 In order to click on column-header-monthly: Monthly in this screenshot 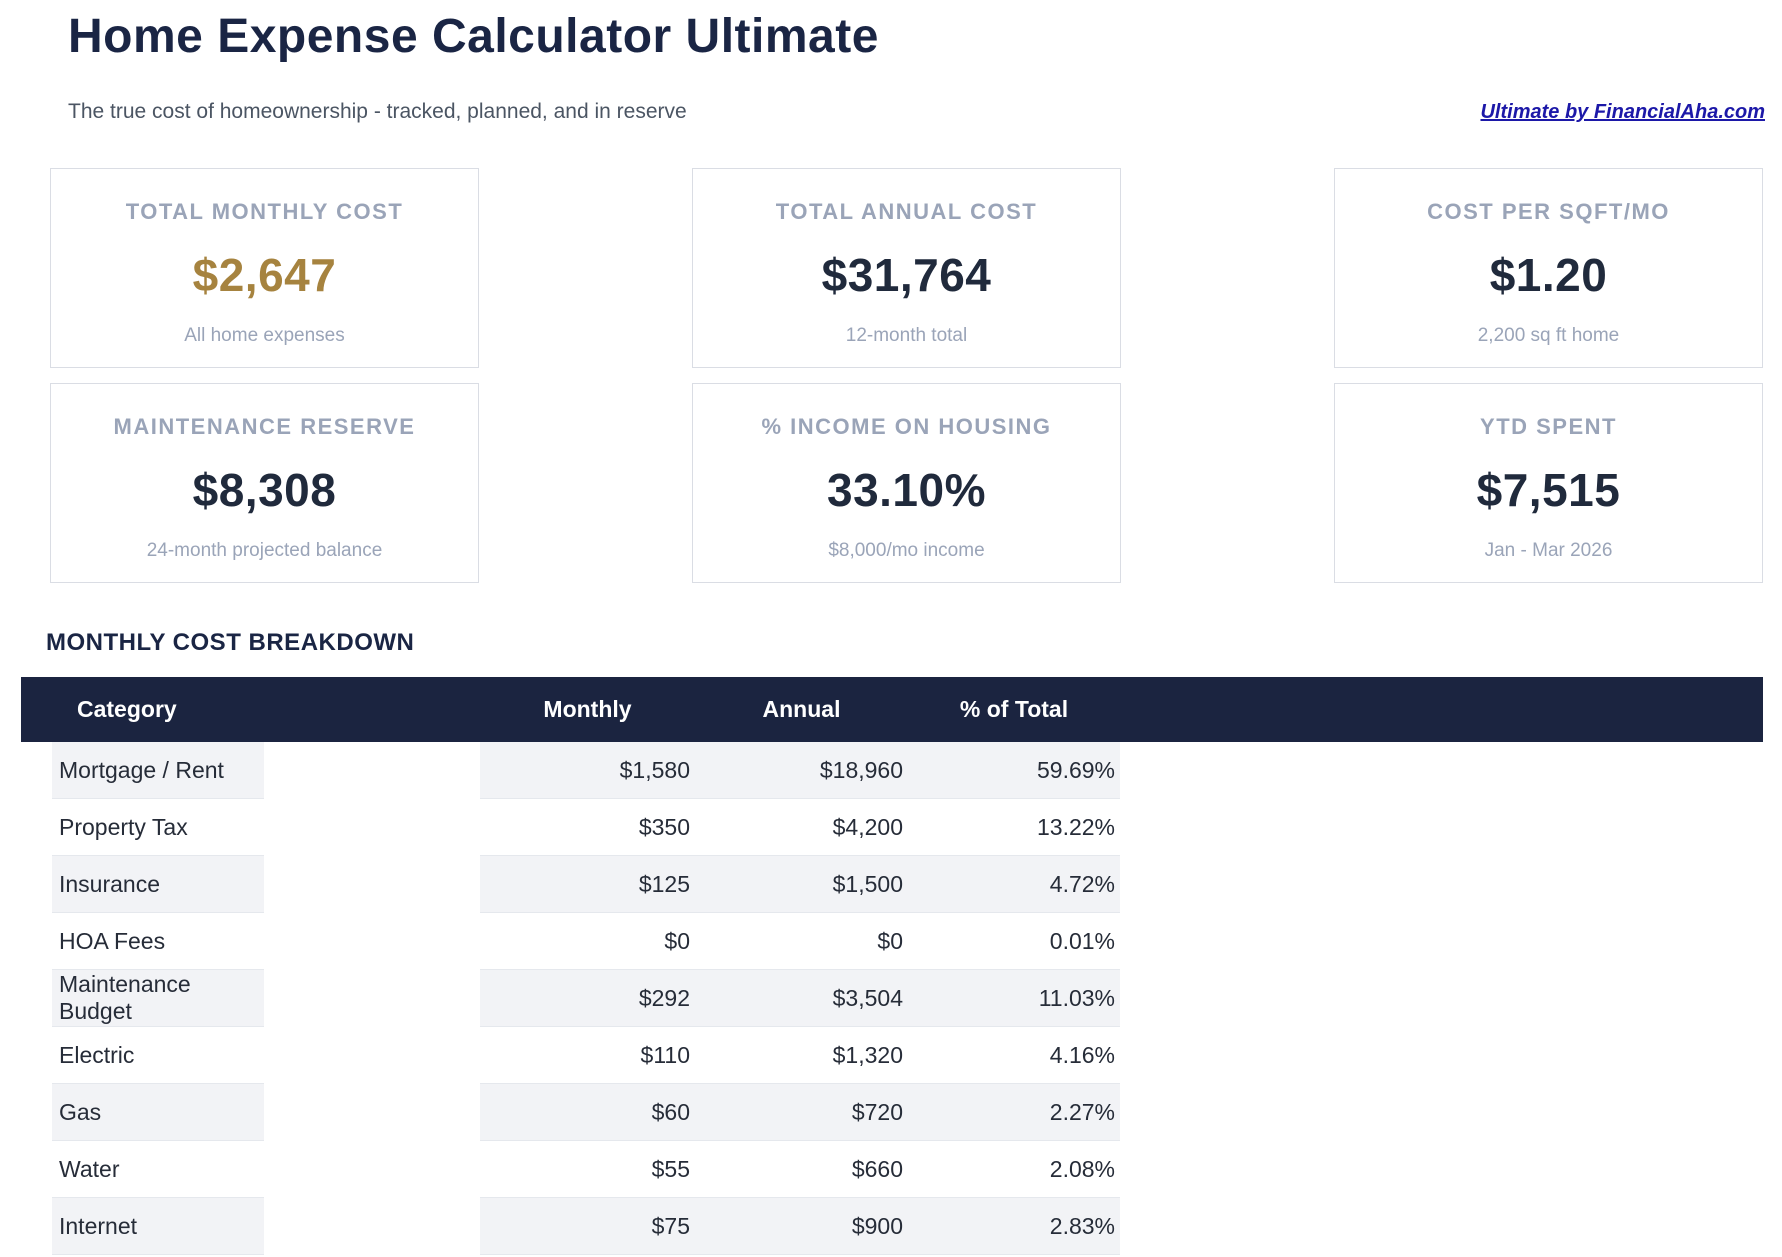, I will do `click(587, 709)`.